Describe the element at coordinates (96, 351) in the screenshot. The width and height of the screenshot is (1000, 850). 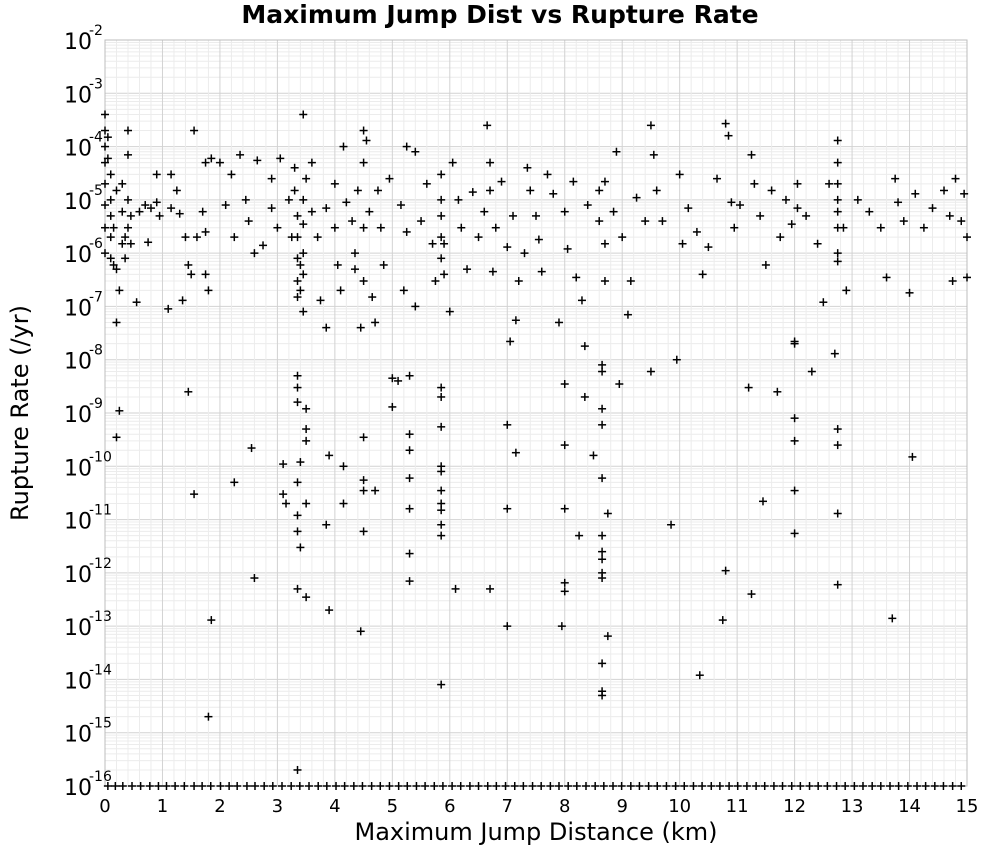
I see `y-tick-exponent: -8` at that location.